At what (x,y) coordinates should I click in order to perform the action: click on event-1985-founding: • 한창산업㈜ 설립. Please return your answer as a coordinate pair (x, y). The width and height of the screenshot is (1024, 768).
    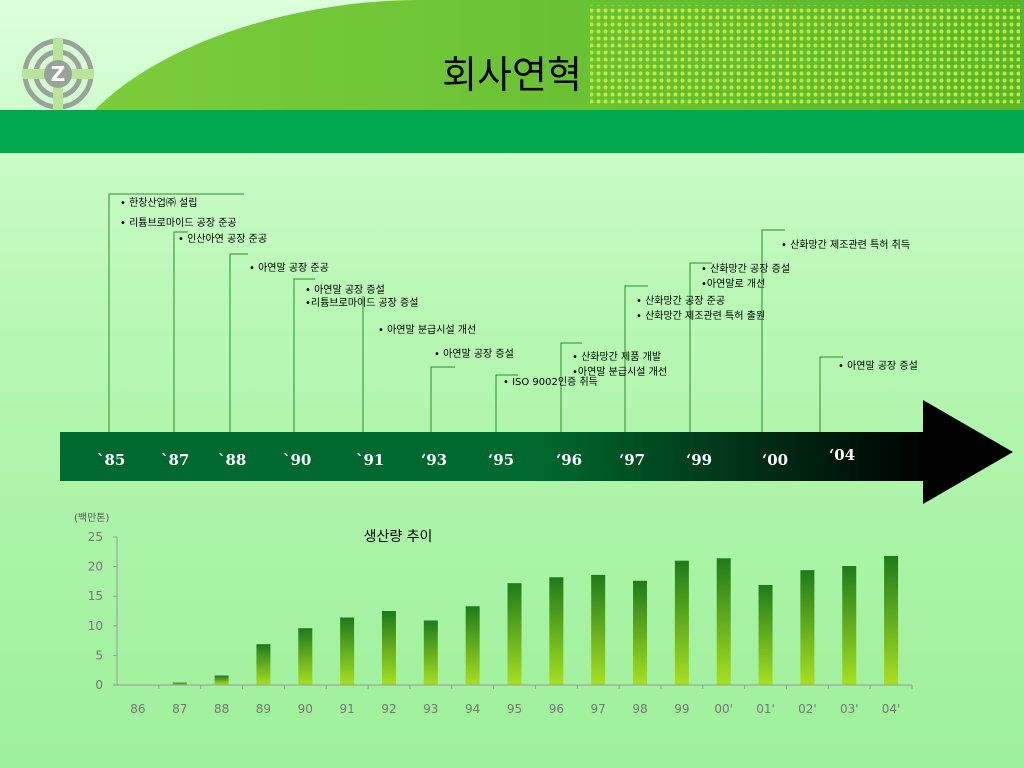
    Looking at the image, I should click on (159, 203).